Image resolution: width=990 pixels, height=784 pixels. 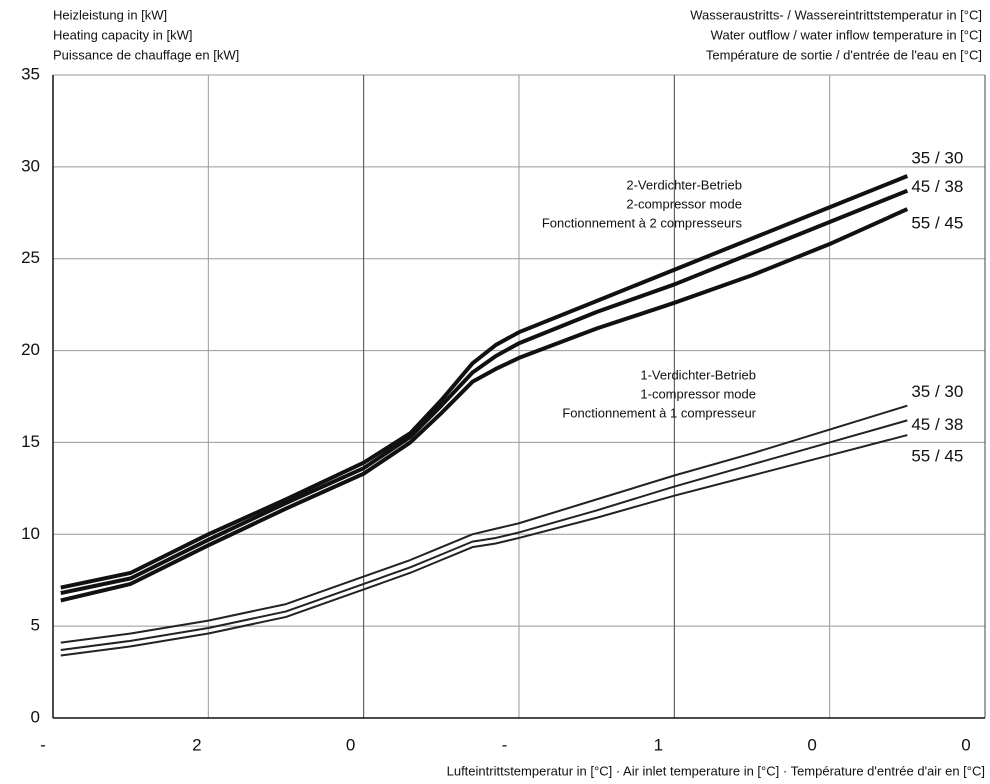 What do you see at coordinates (658, 744) in the screenshot?
I see `x-tick-label: 1` at bounding box center [658, 744].